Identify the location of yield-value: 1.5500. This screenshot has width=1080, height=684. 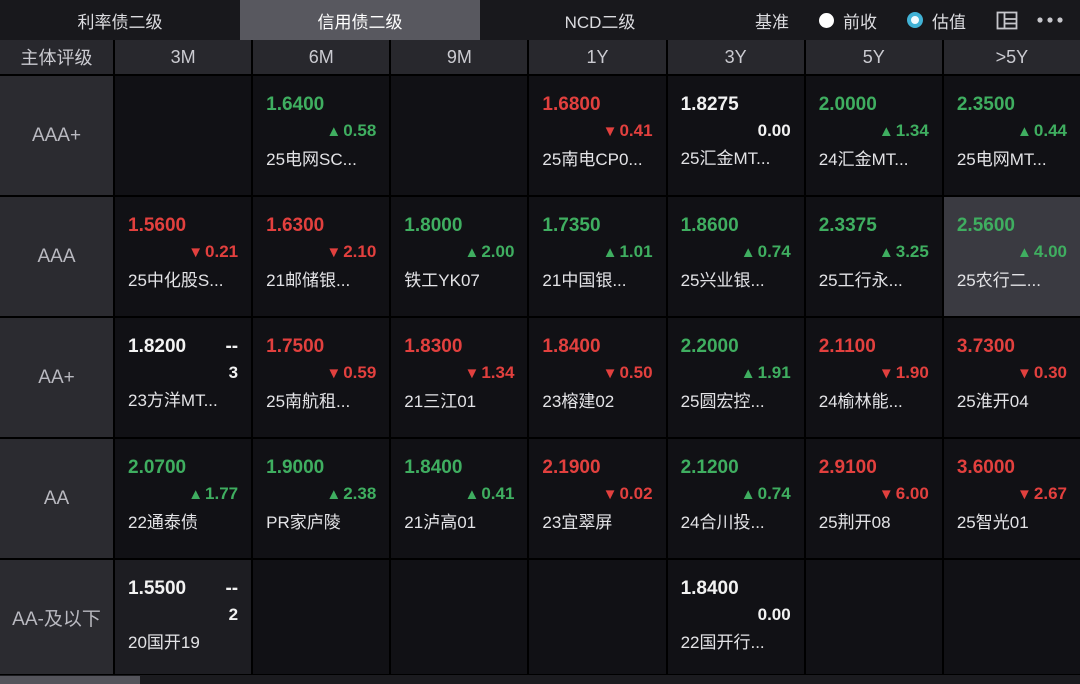
(157, 588).